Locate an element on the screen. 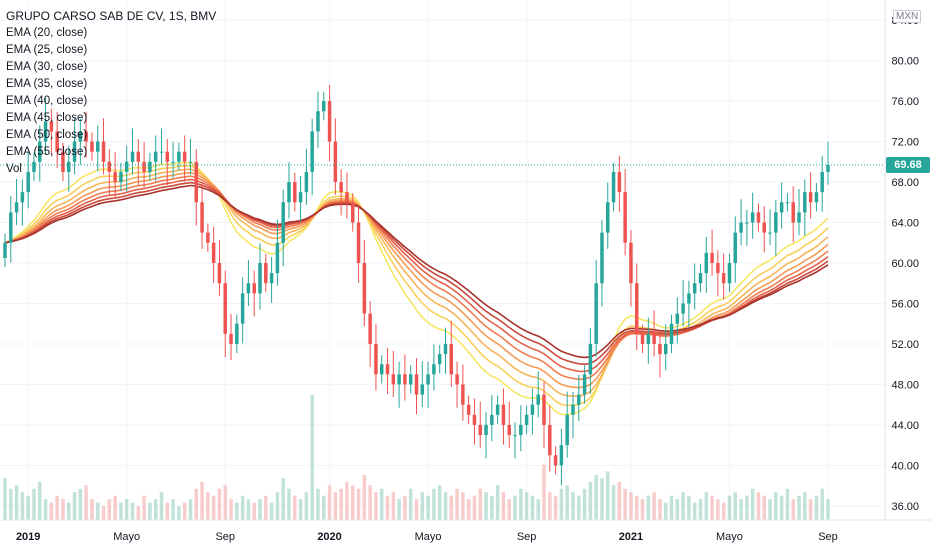 The height and width of the screenshot is (550, 932). legend-ema-35: EMA (35, close) is located at coordinates (47, 84).